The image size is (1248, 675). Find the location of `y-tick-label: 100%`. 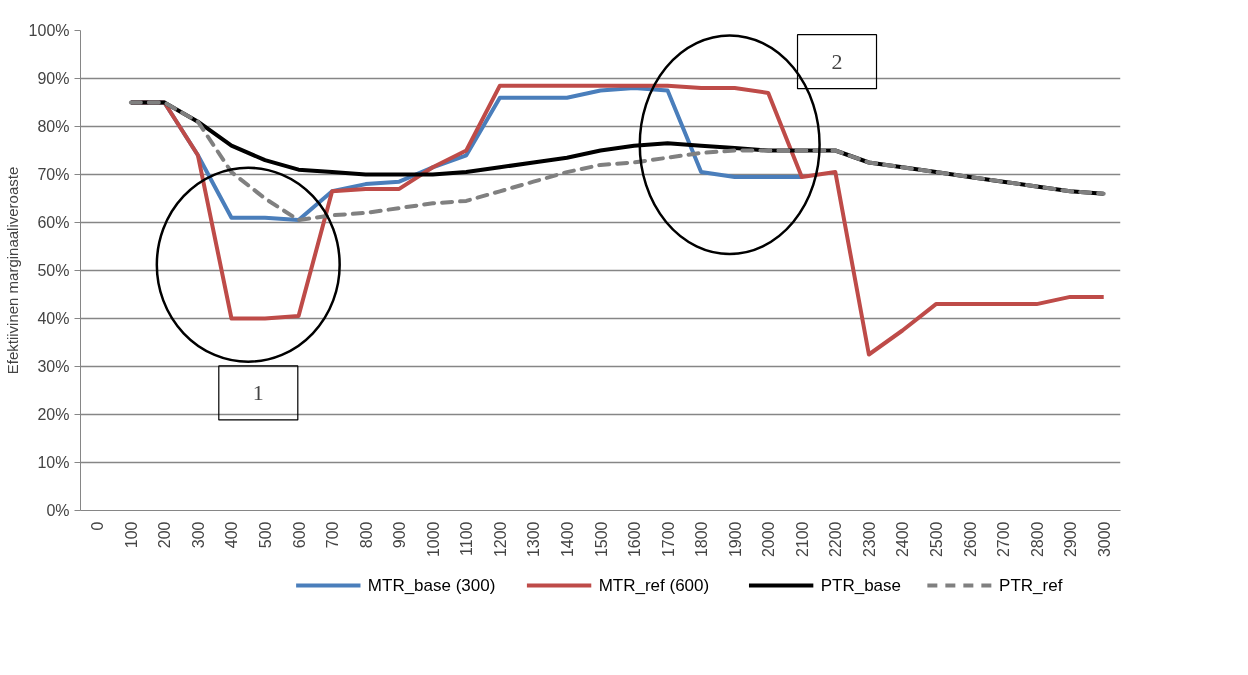

y-tick-label: 100% is located at coordinates (49, 30).